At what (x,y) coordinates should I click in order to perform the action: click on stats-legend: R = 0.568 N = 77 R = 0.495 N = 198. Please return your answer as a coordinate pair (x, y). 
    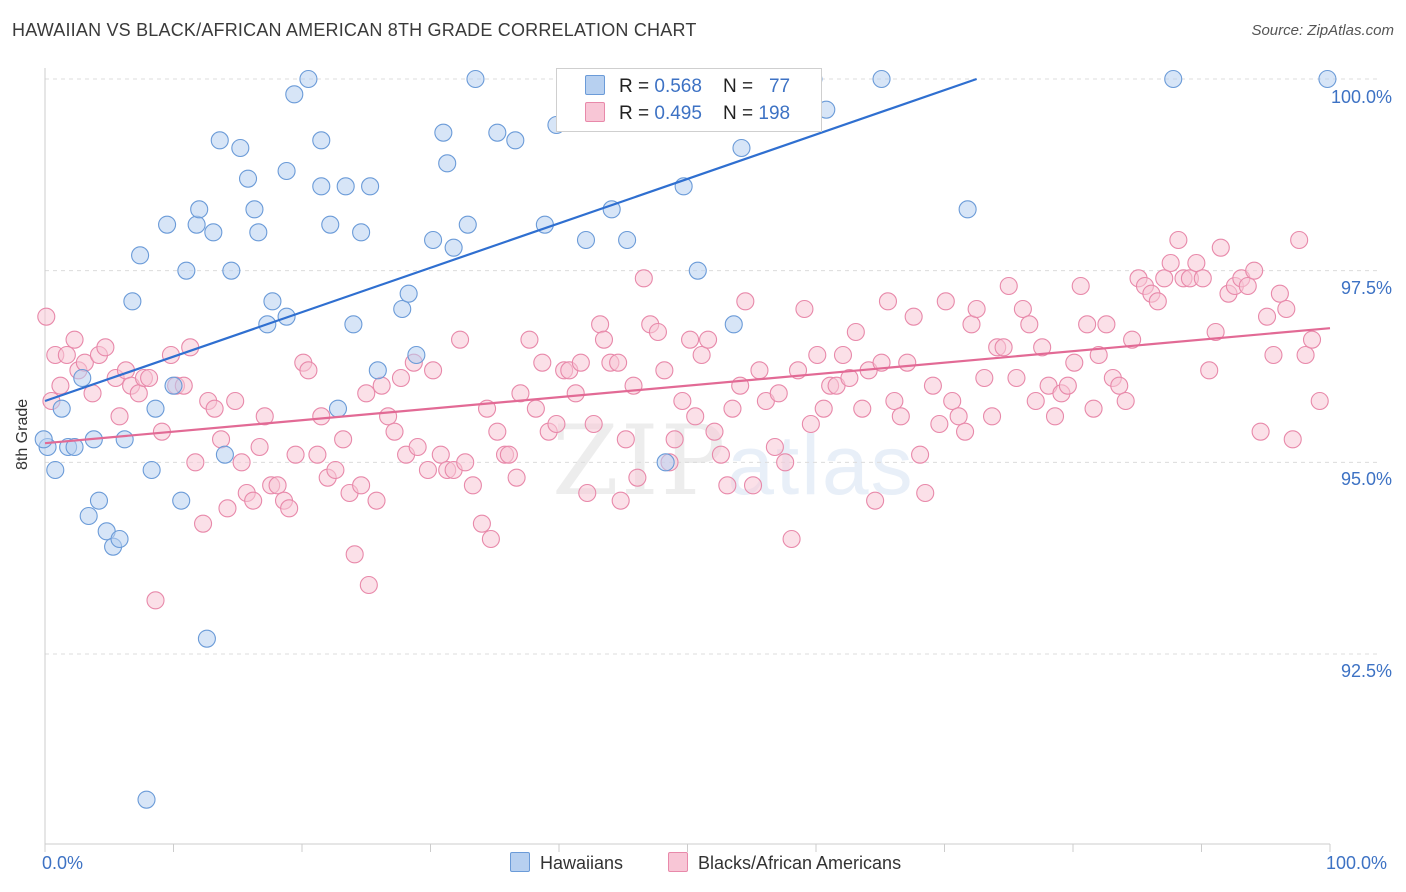
    Looking at the image, I should click on (689, 100).